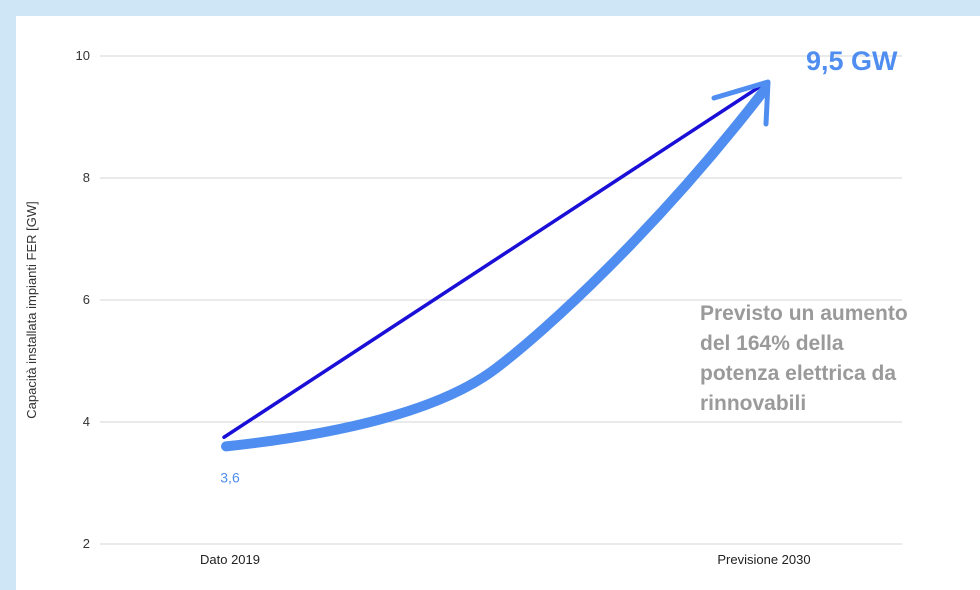 The height and width of the screenshot is (590, 980). I want to click on annotation-line: del 164% della, so click(772, 343).